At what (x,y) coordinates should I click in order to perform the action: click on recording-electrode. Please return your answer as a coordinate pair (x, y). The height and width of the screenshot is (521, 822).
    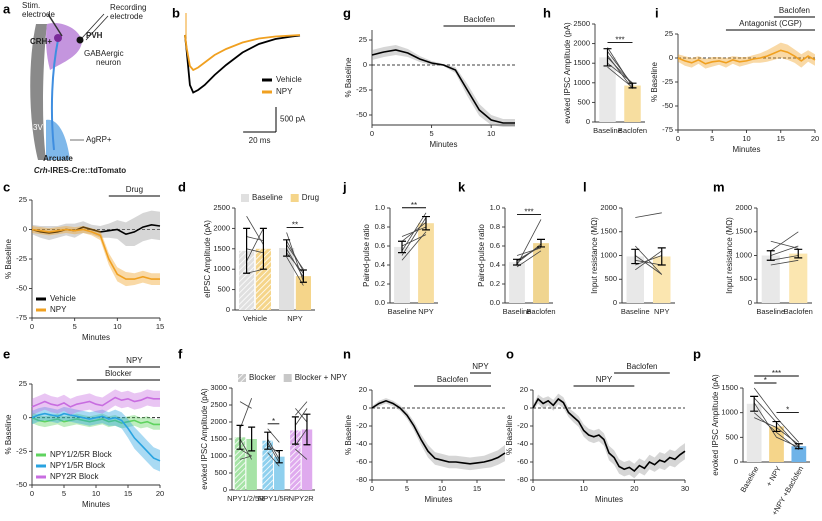
    Looking at the image, I should click on (95, 27).